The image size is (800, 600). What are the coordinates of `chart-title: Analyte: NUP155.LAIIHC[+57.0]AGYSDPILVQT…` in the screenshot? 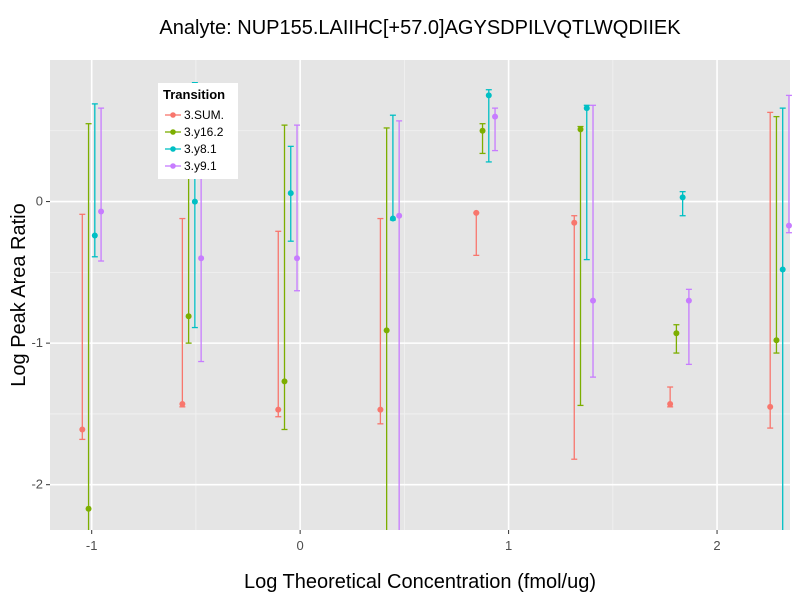 It's located at (420, 28).